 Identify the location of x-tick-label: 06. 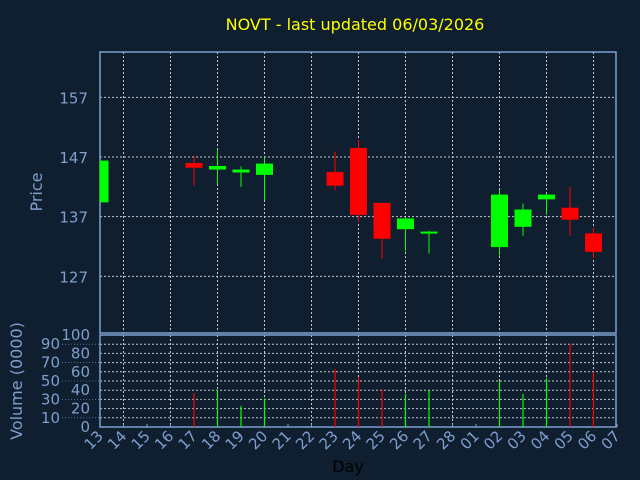
(587, 440).